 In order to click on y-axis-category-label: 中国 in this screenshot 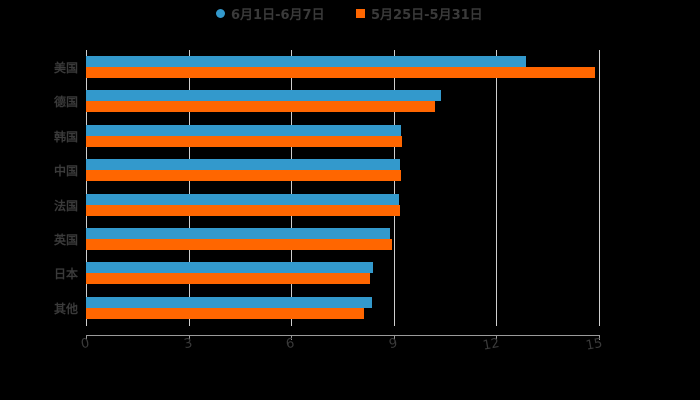, I will do `click(65, 171)`.